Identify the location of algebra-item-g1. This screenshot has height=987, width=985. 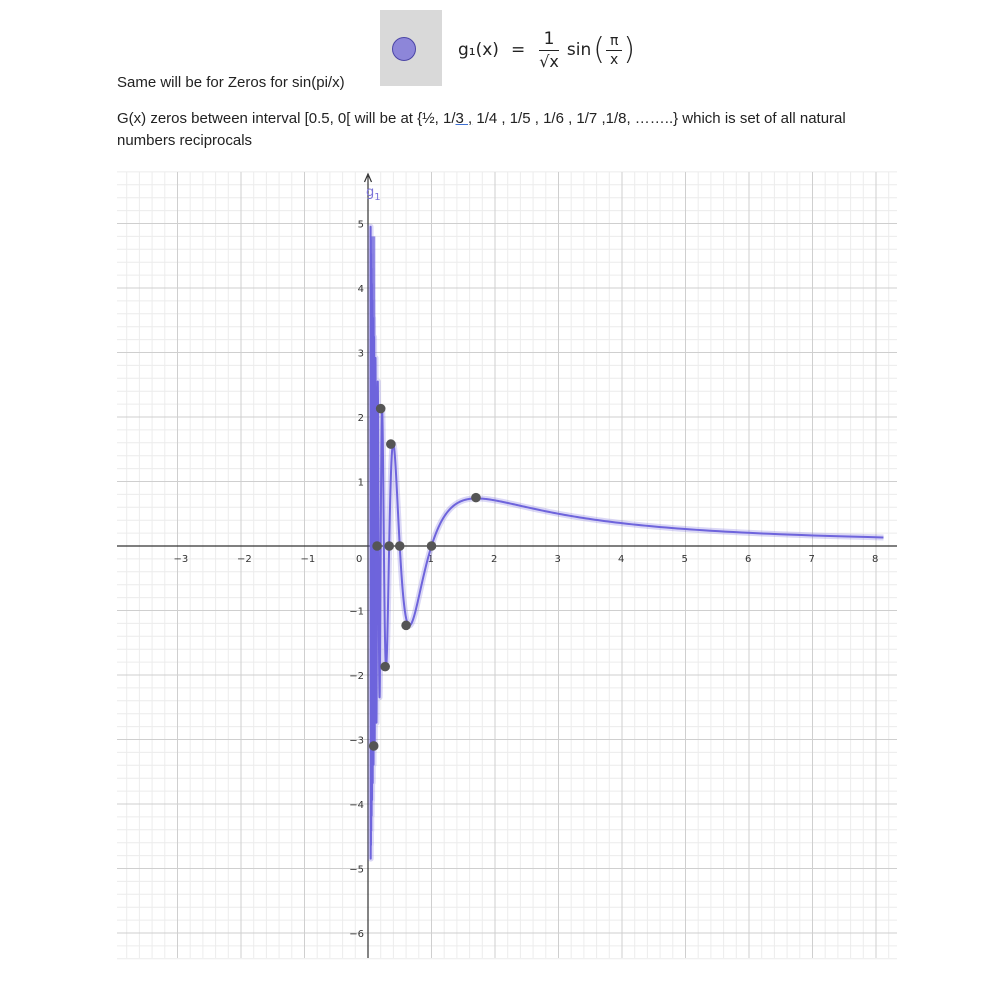
(411, 48).